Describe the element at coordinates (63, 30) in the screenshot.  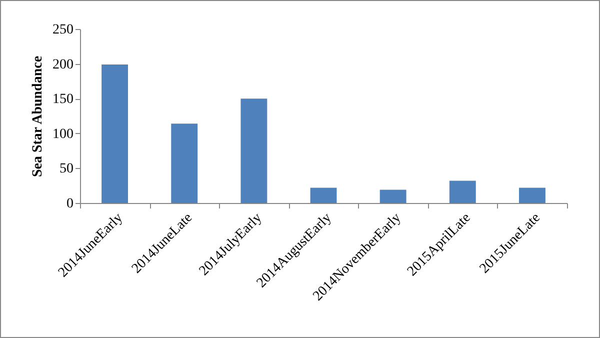
I see `y-tick-label: 250` at that location.